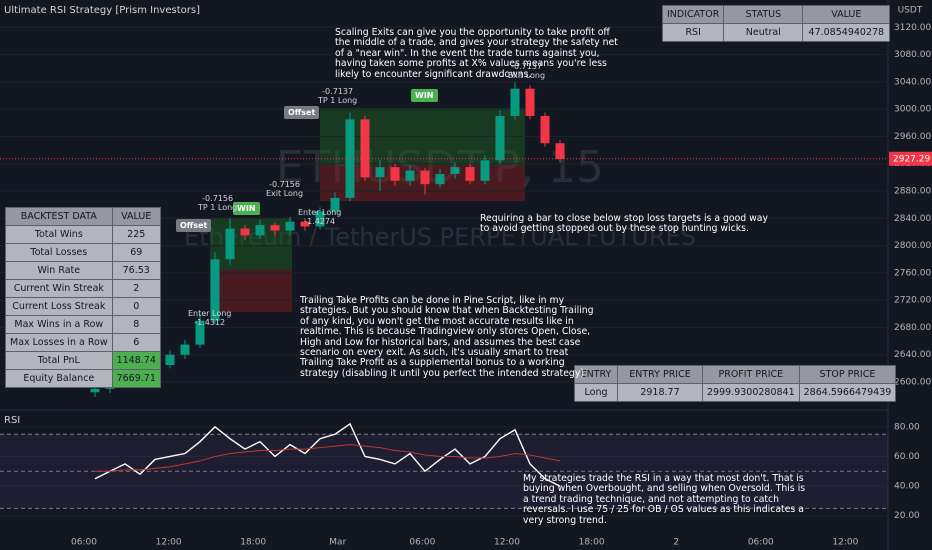 The width and height of the screenshot is (932, 550). Describe the element at coordinates (693, 32) in the screenshot. I see `table-cell: RSI` at that location.